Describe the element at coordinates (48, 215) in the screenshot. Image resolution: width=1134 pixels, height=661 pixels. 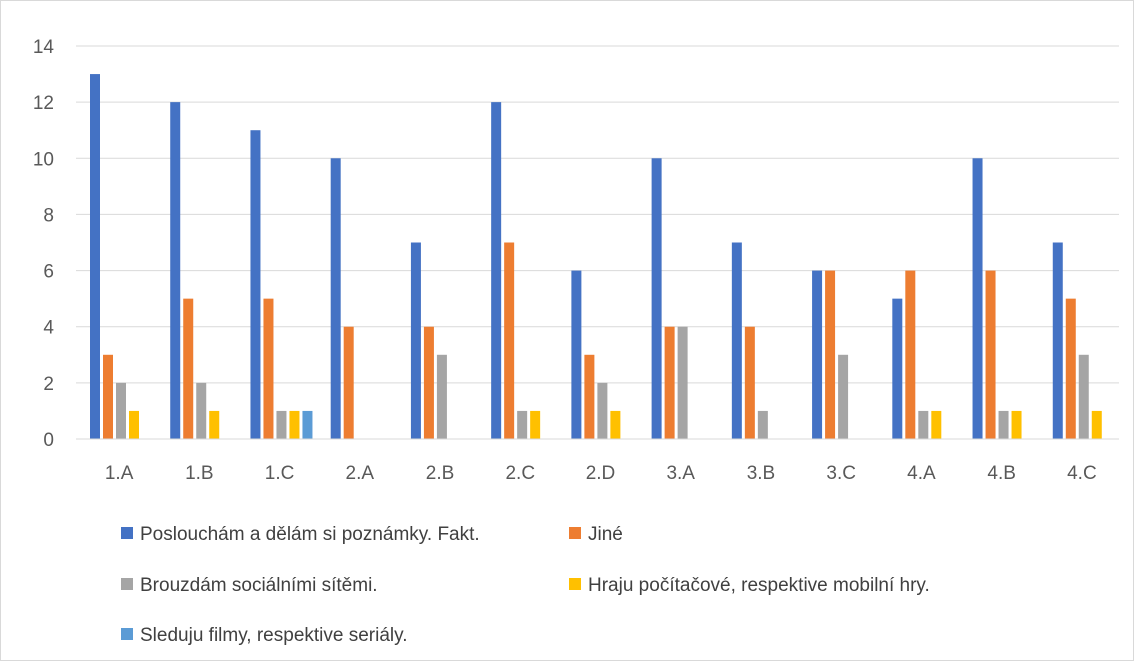
I see `y-tick-label: 8` at that location.